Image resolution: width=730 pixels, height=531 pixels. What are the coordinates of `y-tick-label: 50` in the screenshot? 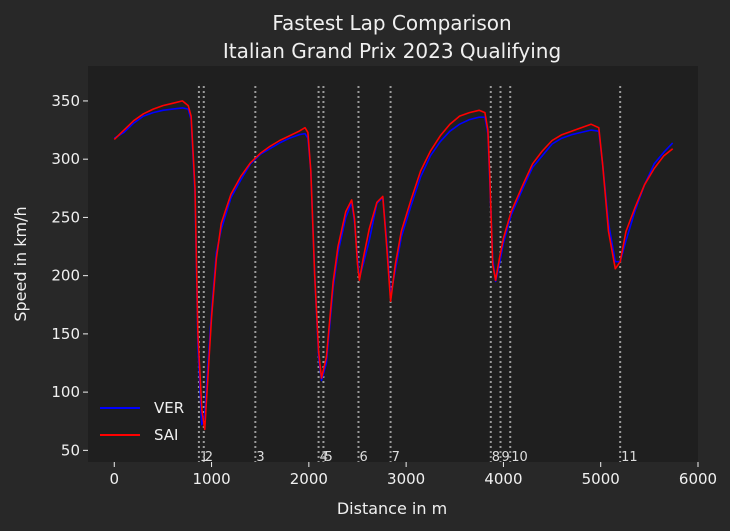 It's located at (70, 450).